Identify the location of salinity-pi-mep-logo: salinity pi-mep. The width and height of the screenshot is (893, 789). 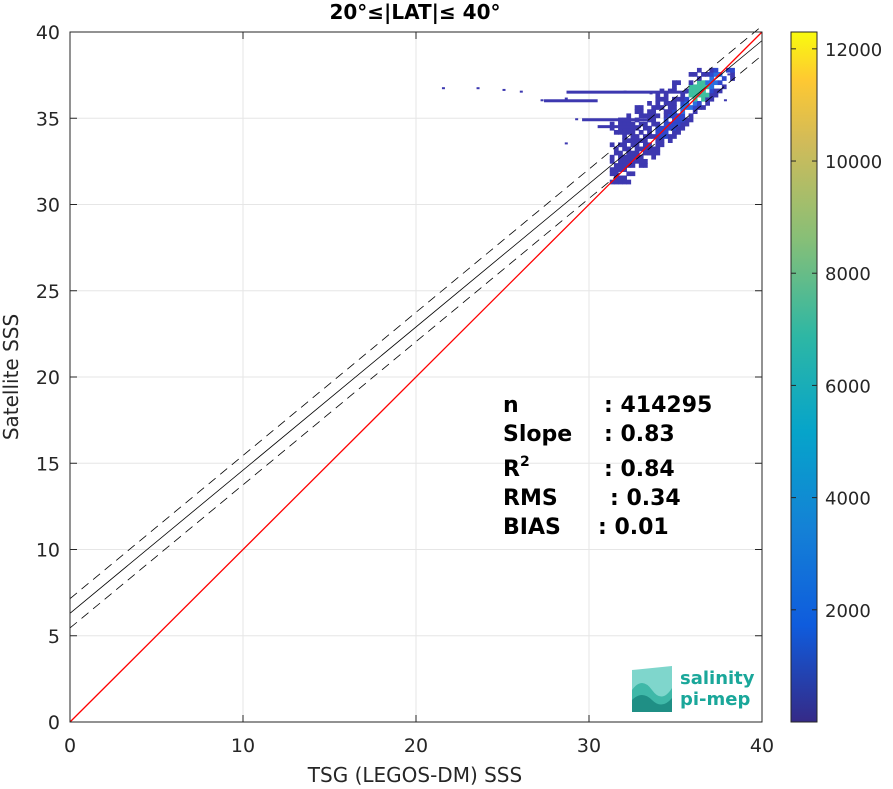
(693, 689).